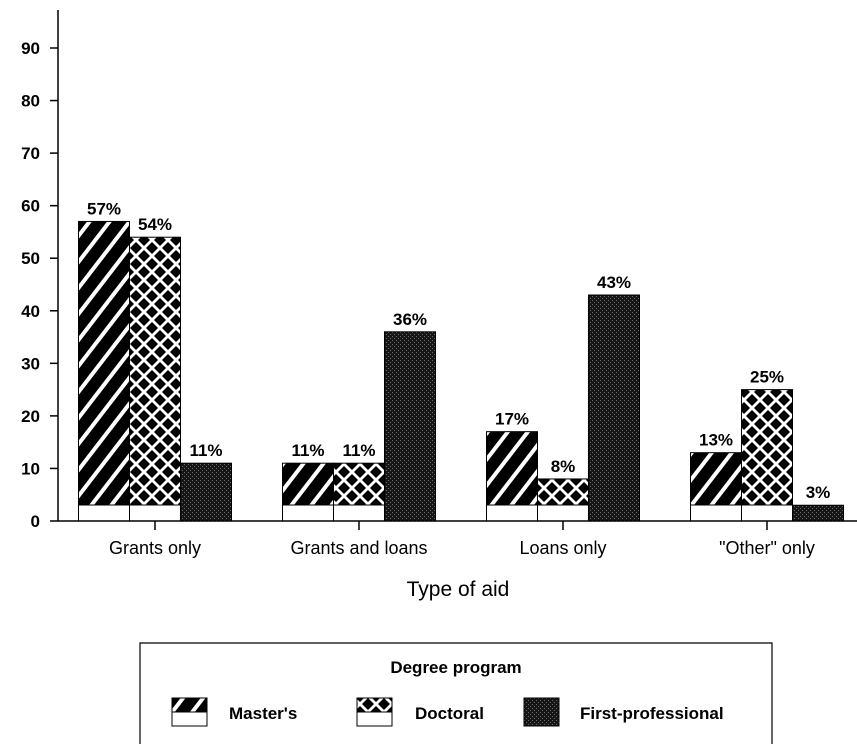 This screenshot has width=857, height=745. What do you see at coordinates (410, 319) in the screenshot?
I see `data-label: 36%` at bounding box center [410, 319].